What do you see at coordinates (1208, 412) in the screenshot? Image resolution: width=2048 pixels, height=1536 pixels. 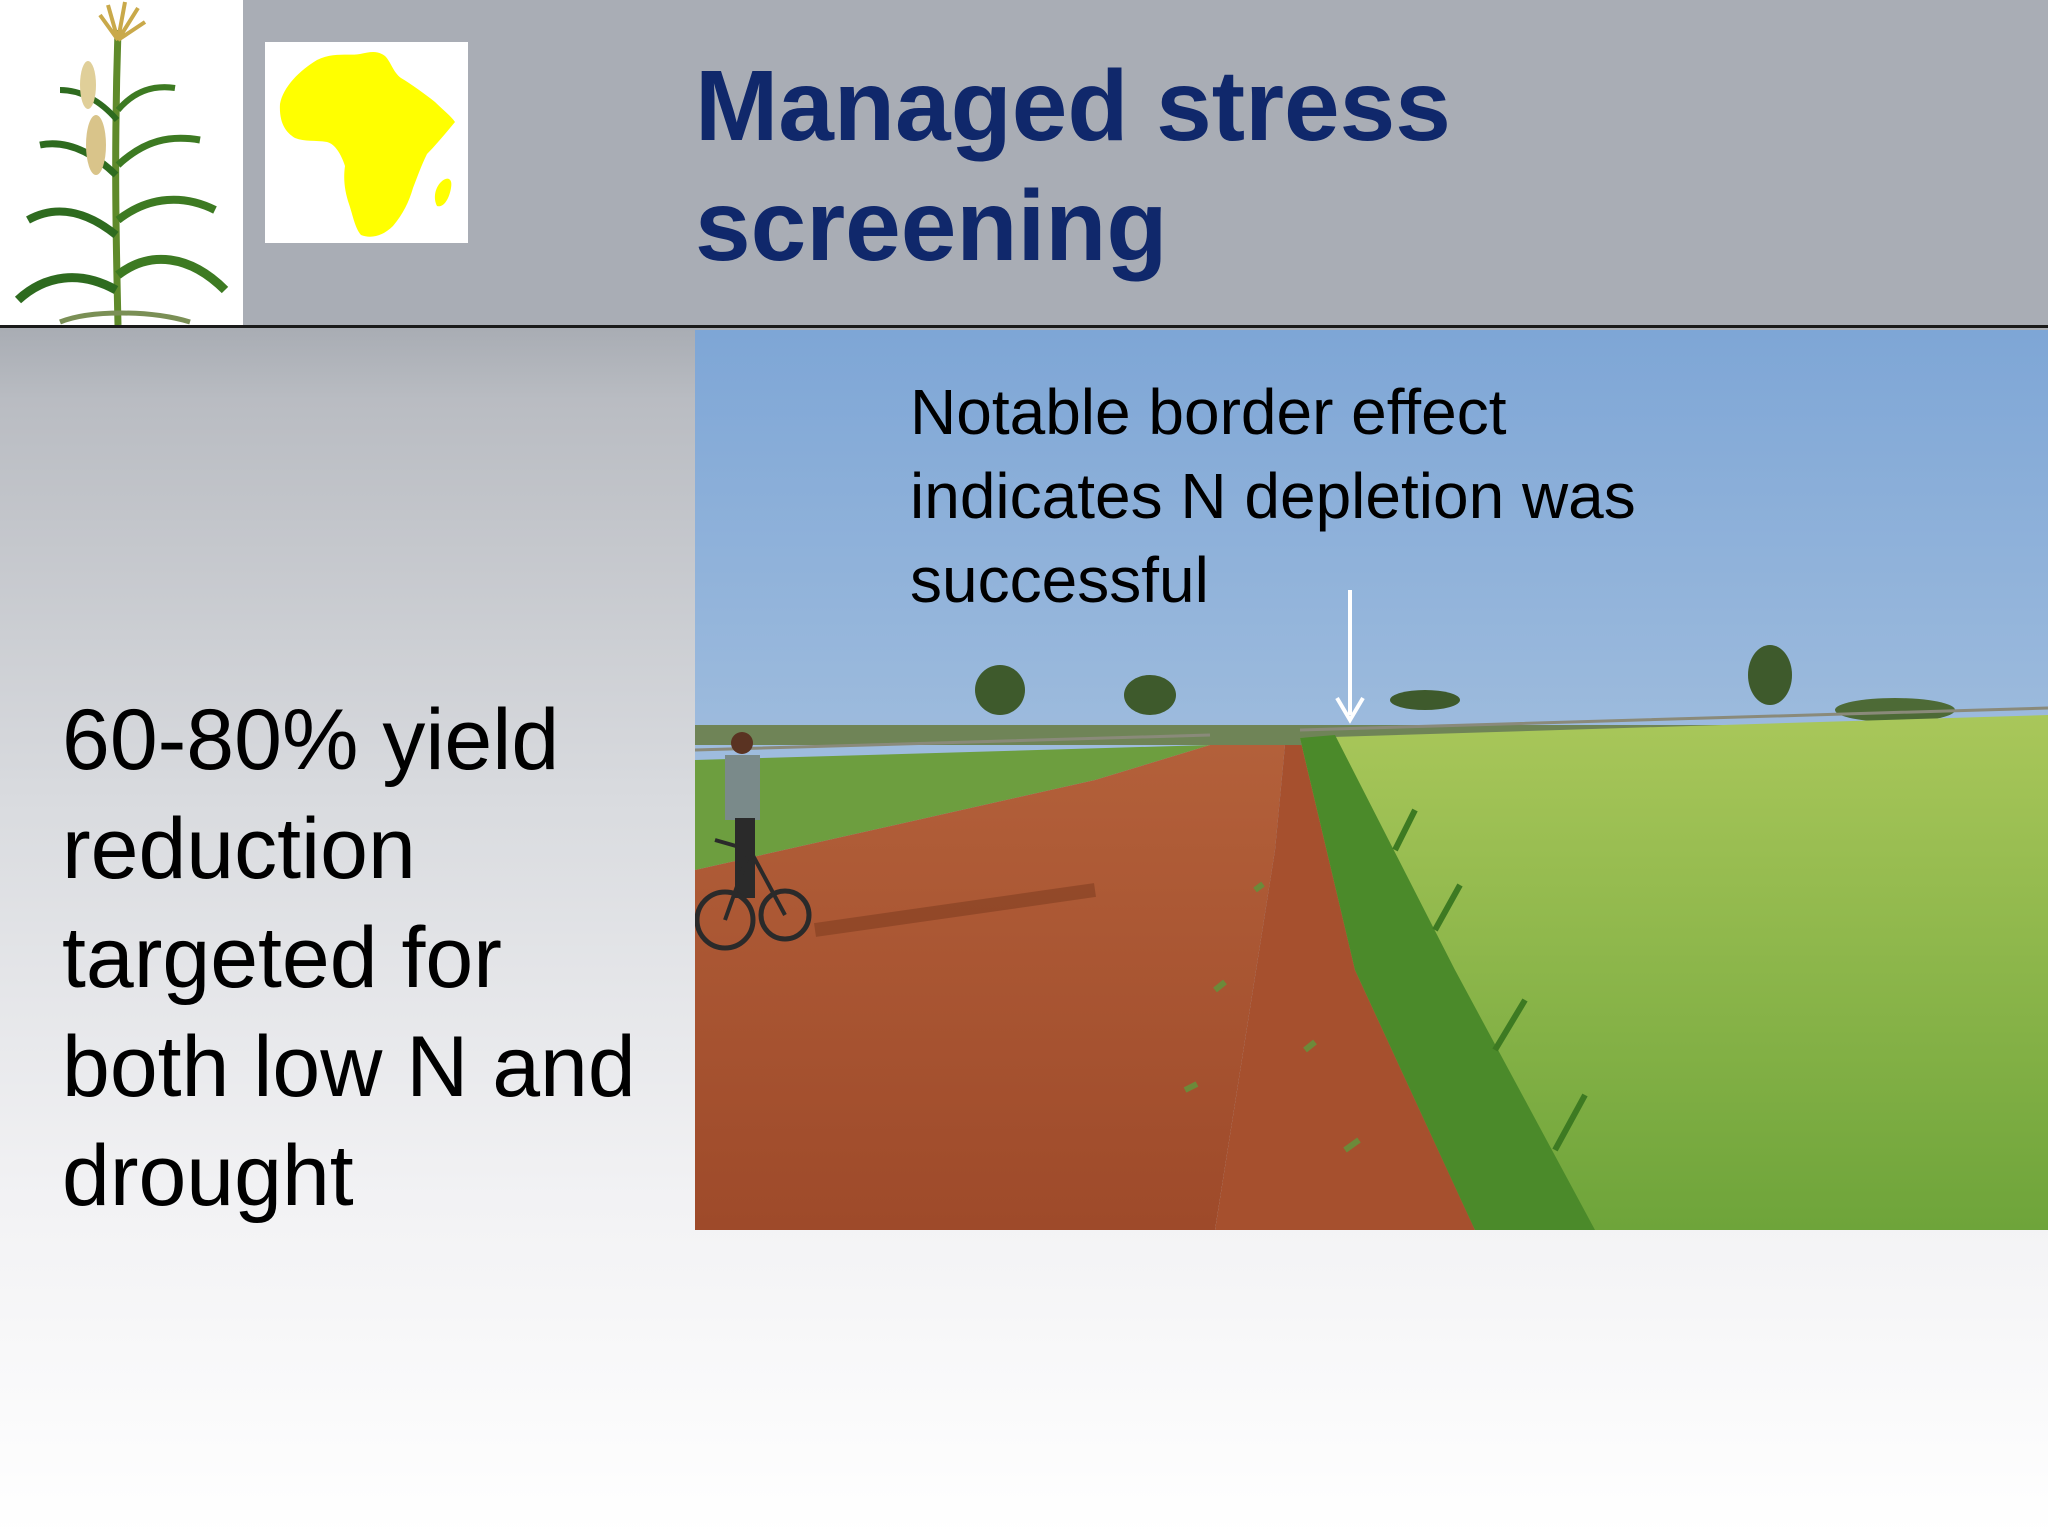 I see `annotation-line-1: Notable border effect` at bounding box center [1208, 412].